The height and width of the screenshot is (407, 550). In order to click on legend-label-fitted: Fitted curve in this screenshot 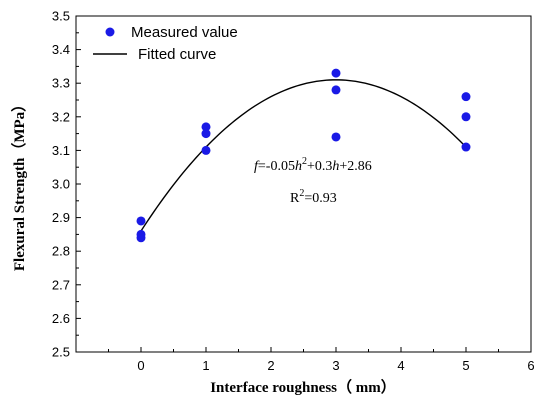, I will do `click(177, 54)`.